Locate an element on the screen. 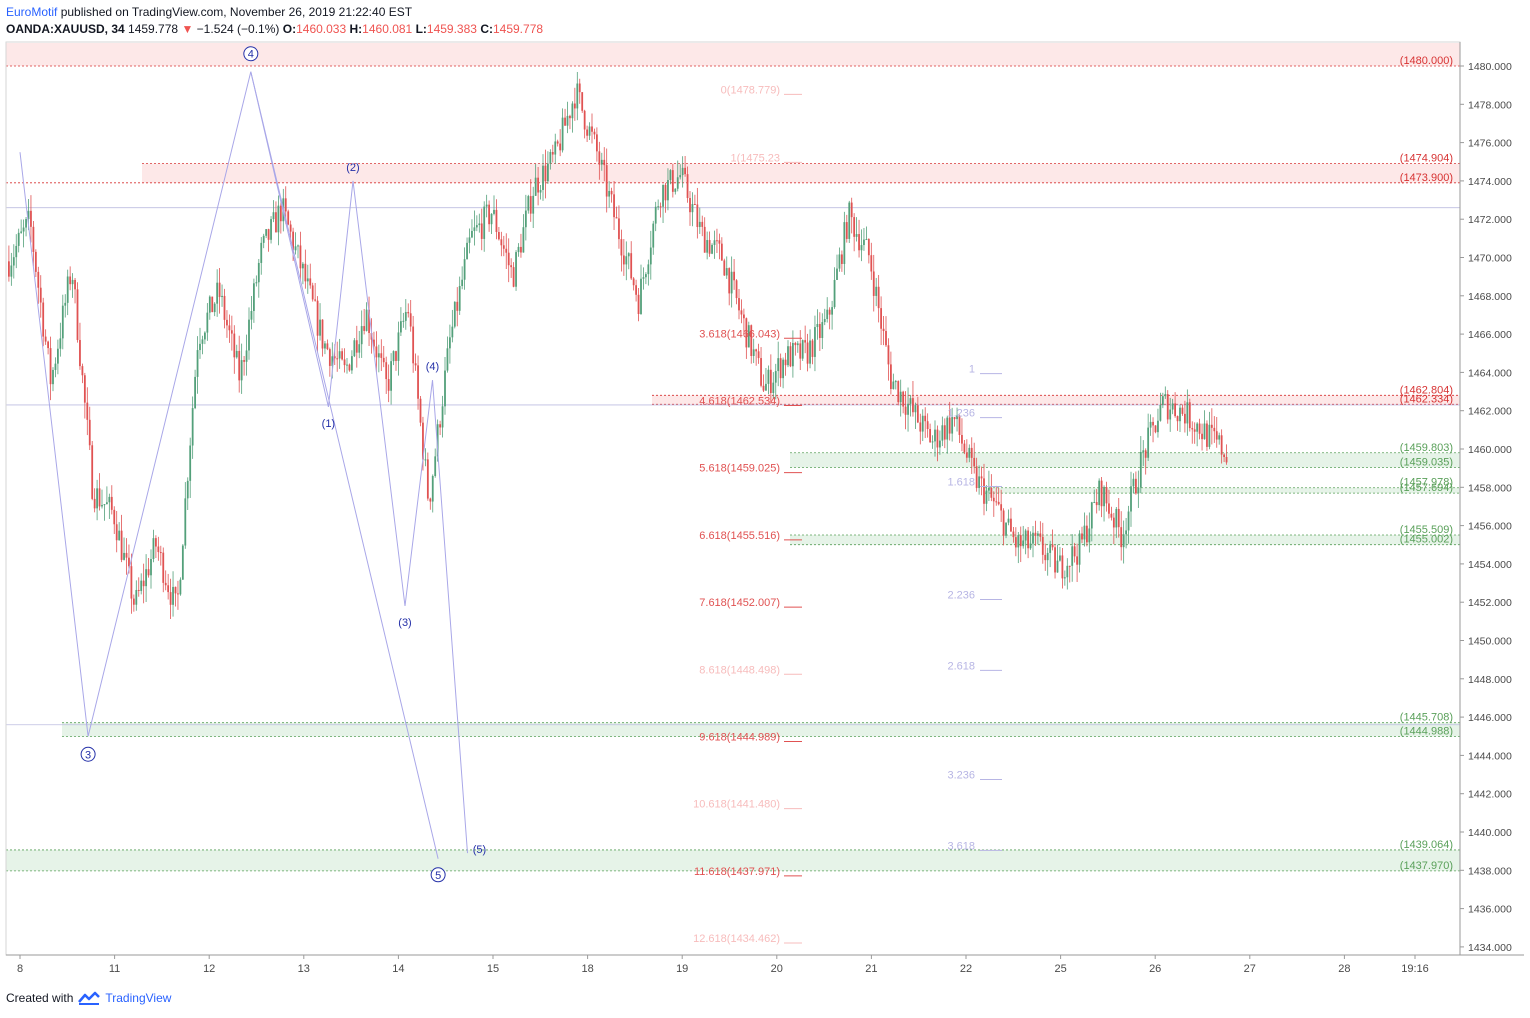 This screenshot has width=1530, height=1018. y-tick-label: 1436.000 is located at coordinates (1490, 910).